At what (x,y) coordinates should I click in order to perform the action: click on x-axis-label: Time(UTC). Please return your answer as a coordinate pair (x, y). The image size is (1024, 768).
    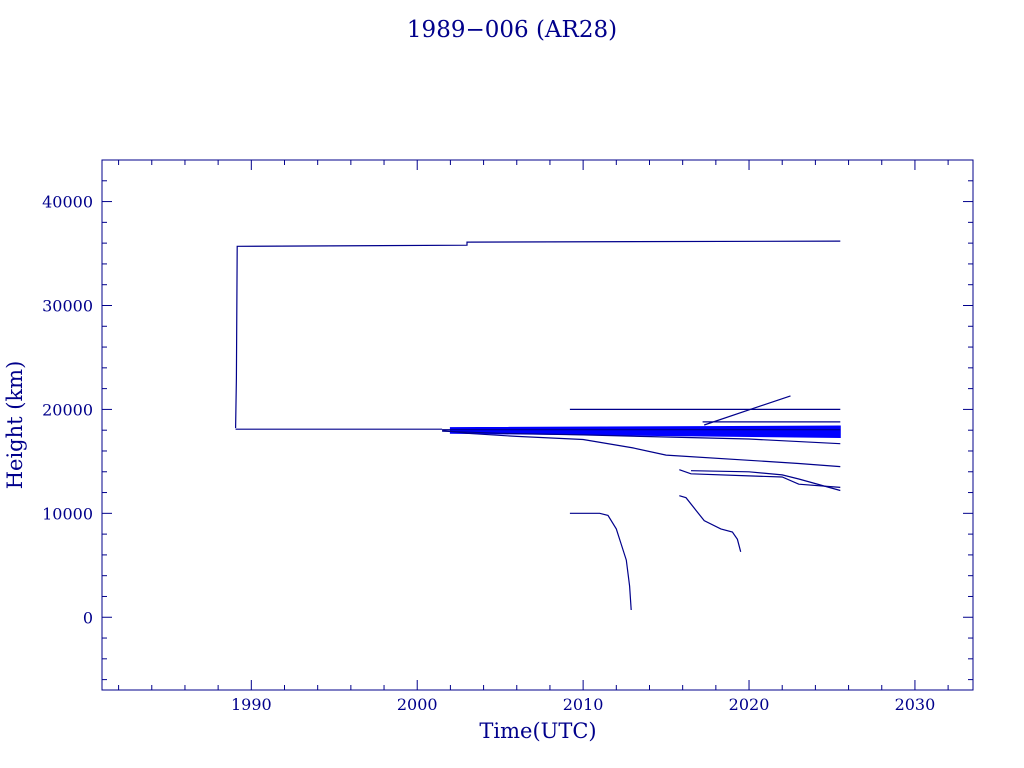
    Looking at the image, I should click on (537, 731).